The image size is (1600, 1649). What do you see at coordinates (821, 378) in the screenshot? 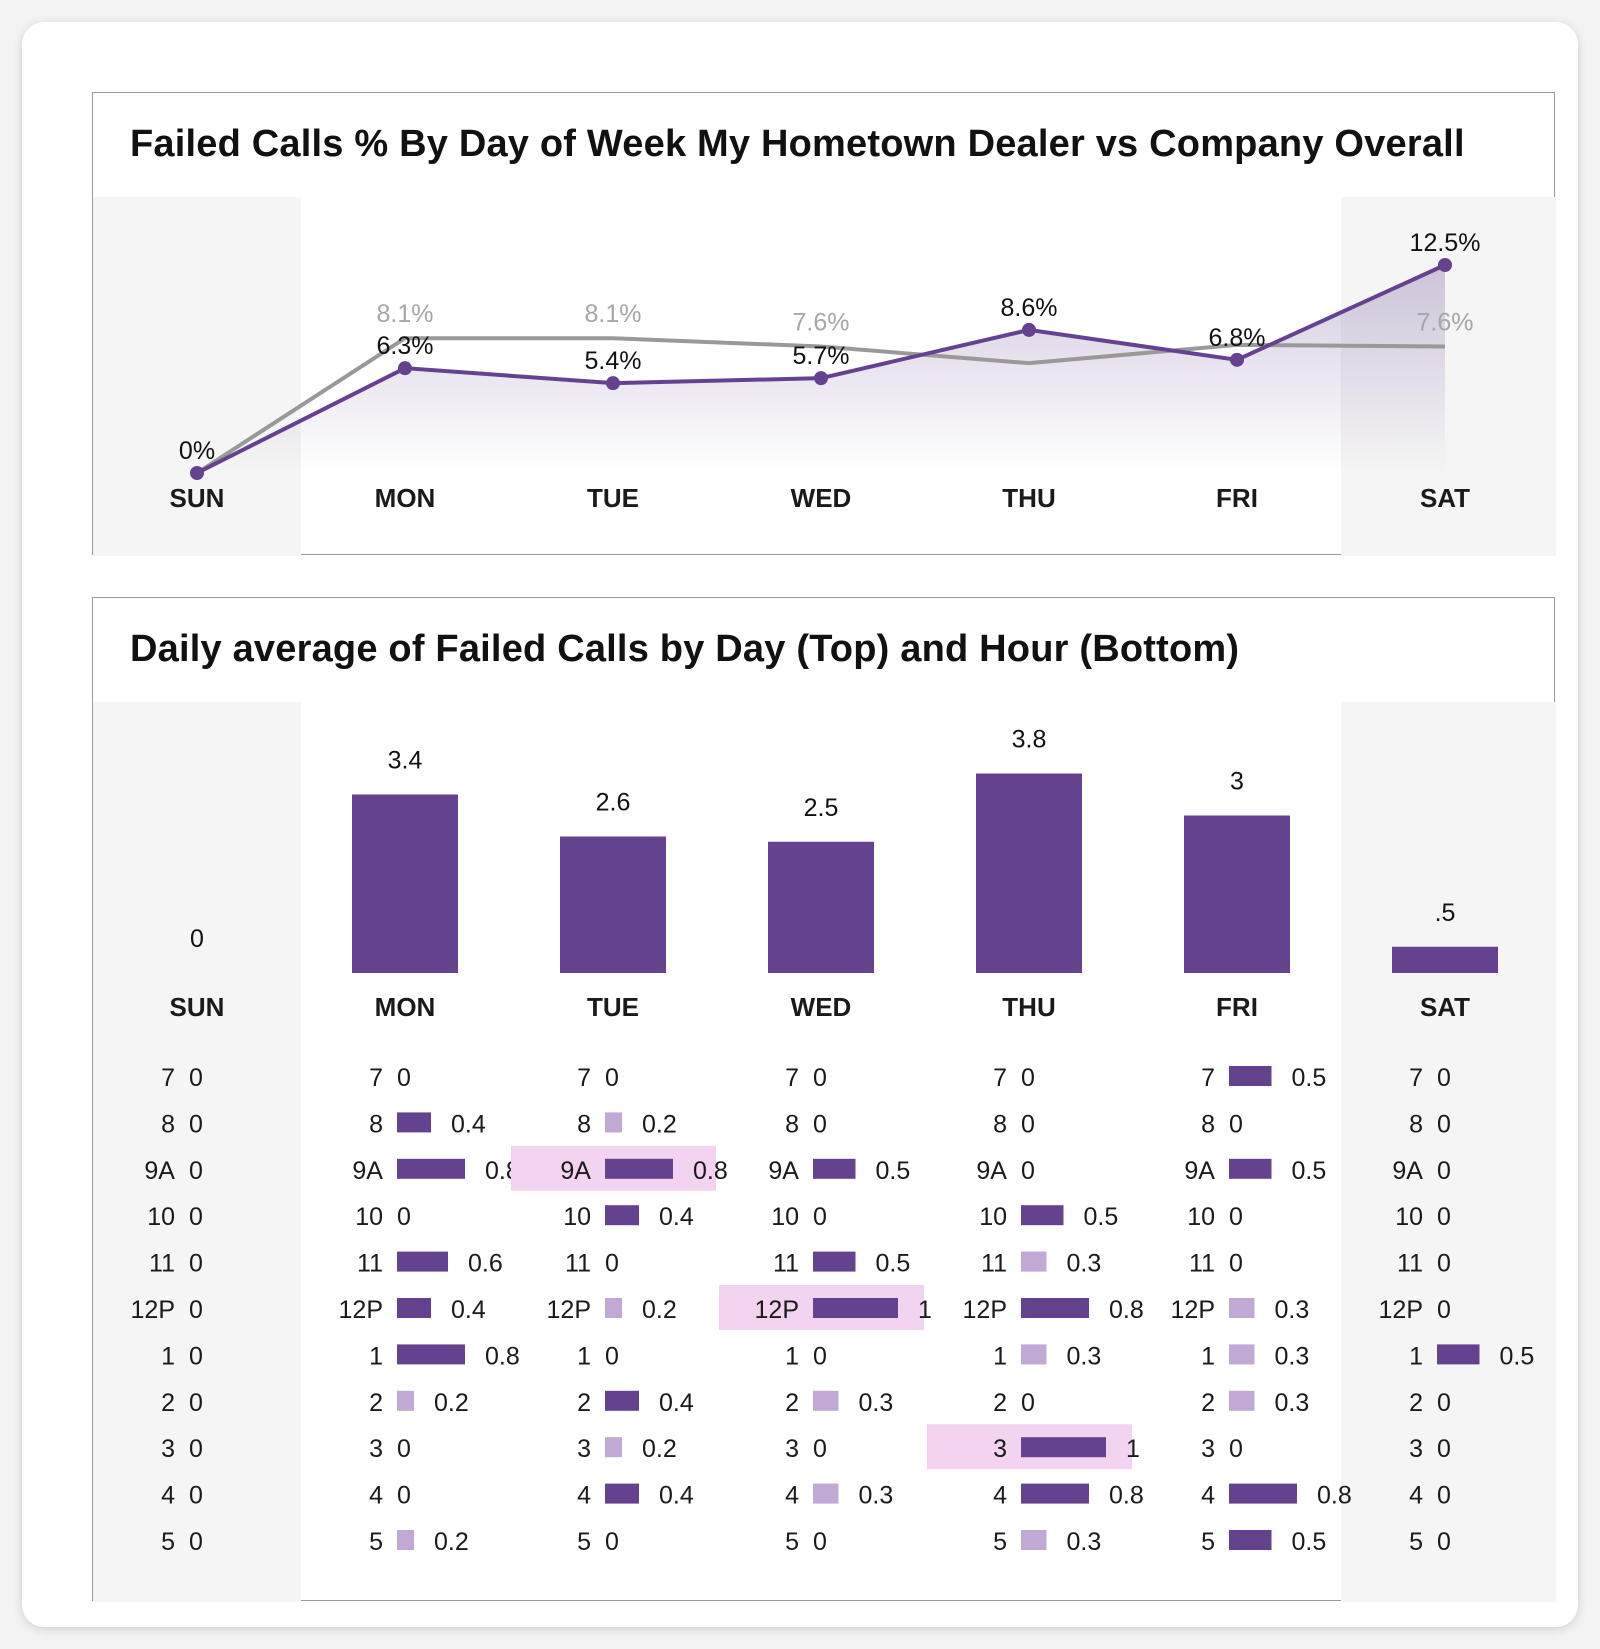
I see `dealer-point-wed` at bounding box center [821, 378].